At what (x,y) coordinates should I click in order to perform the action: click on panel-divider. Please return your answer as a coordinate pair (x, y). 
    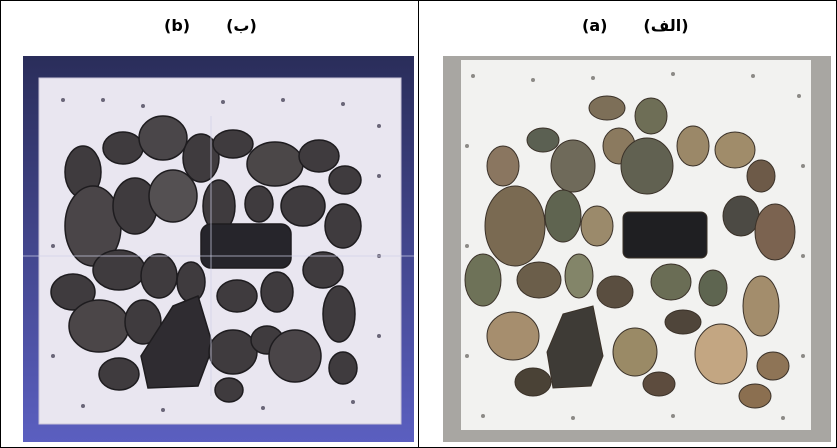
    Looking at the image, I should click on (418, 224).